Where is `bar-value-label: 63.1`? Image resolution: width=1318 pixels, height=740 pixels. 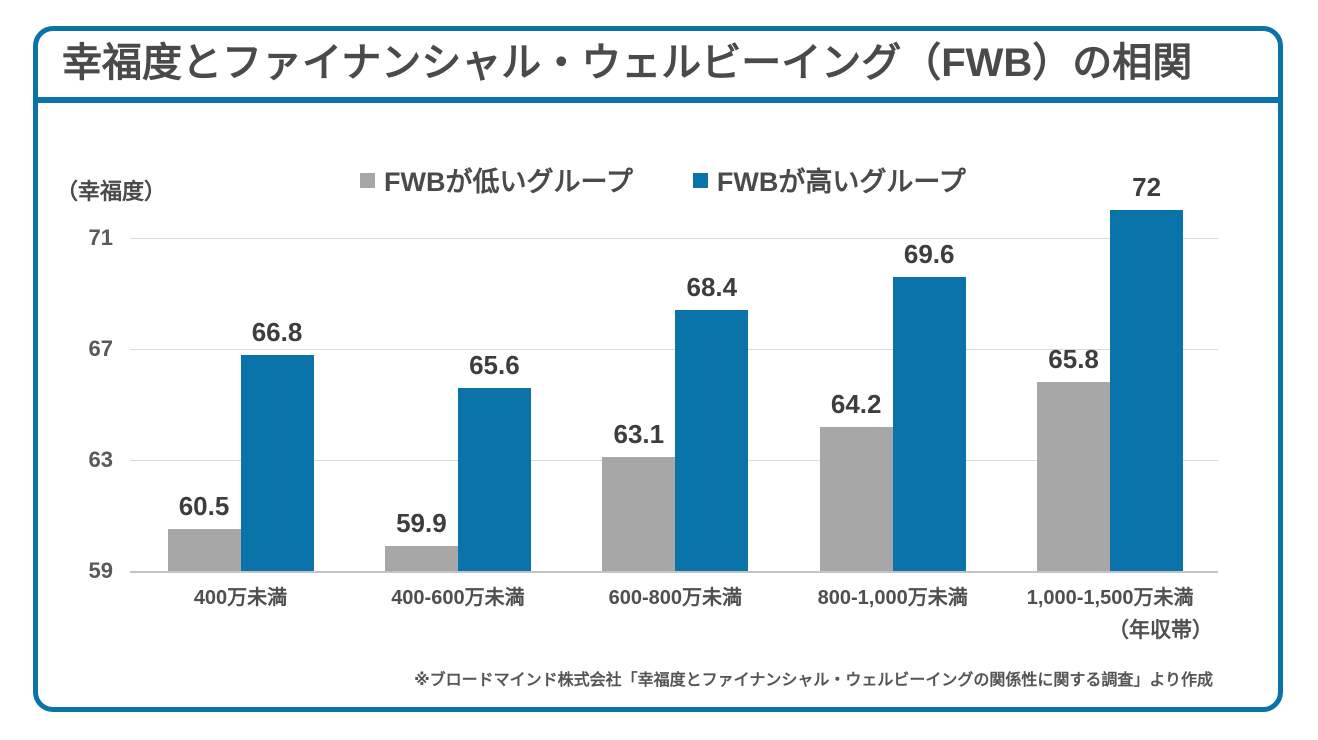 bar-value-label: 63.1 is located at coordinates (639, 434).